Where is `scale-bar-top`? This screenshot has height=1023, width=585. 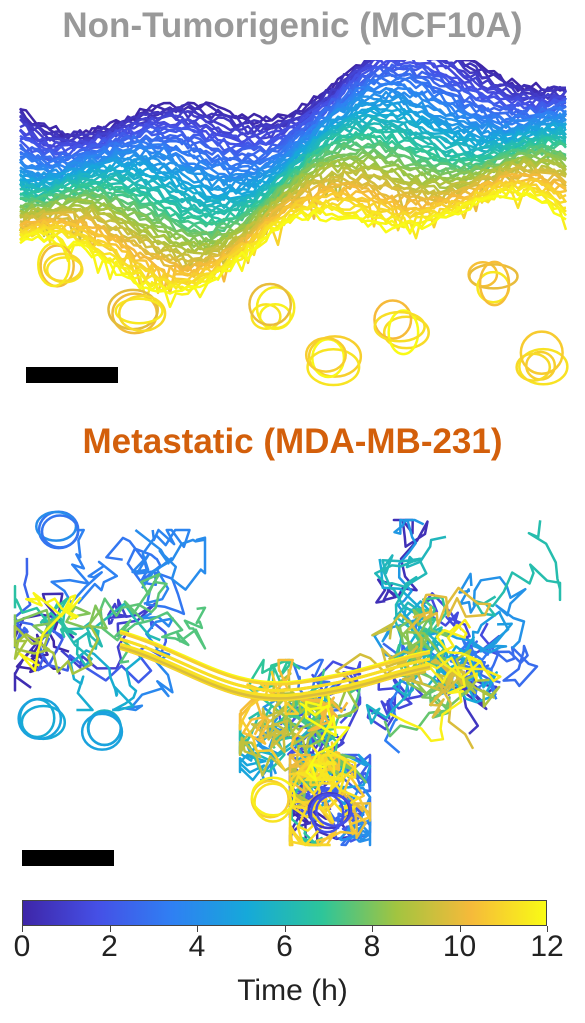 scale-bar-top is located at coordinates (72, 375).